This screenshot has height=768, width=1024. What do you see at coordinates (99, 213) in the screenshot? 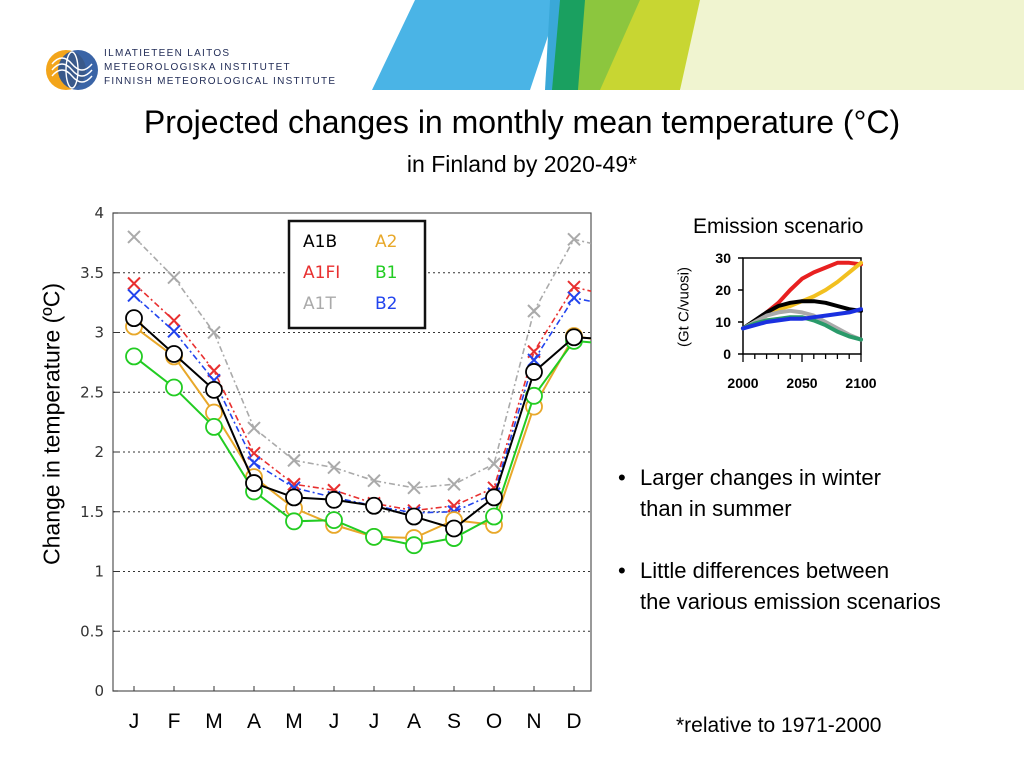
I see `y-tick-label: 4` at bounding box center [99, 213].